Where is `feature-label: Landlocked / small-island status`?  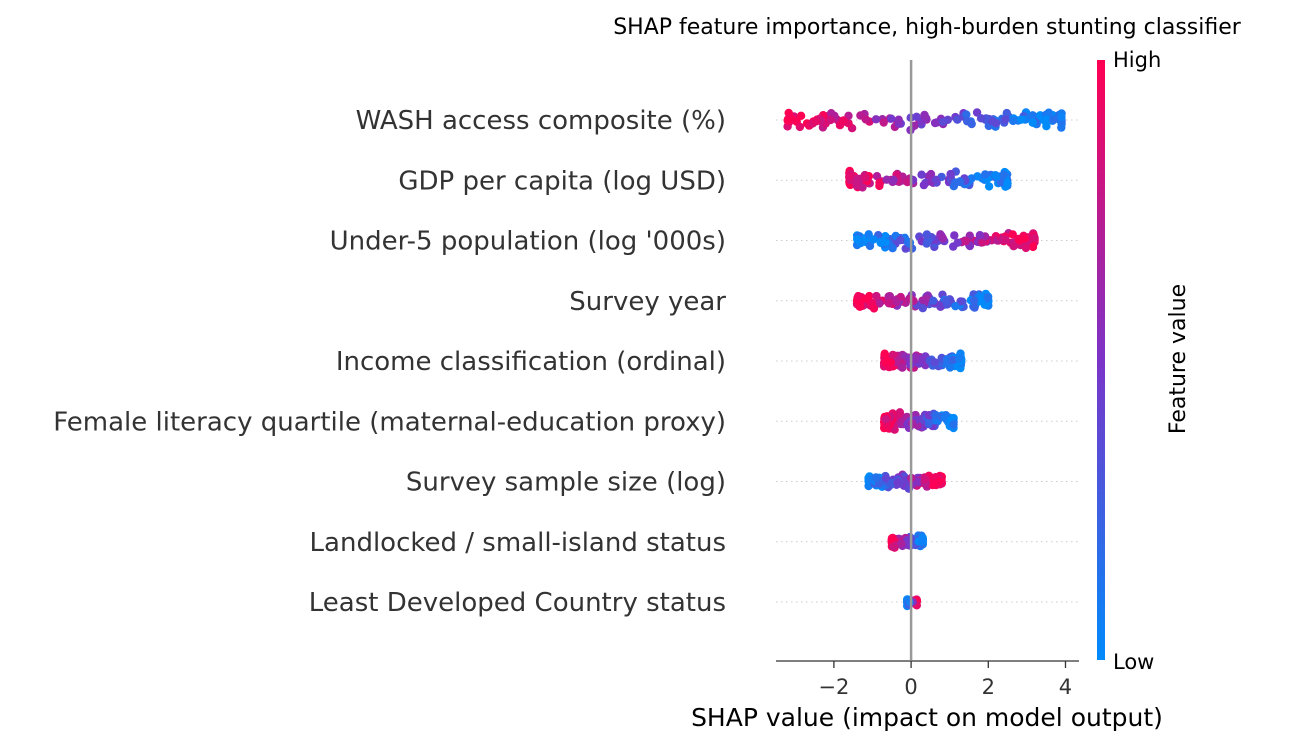 feature-label: Landlocked / small-island status is located at coordinates (518, 543).